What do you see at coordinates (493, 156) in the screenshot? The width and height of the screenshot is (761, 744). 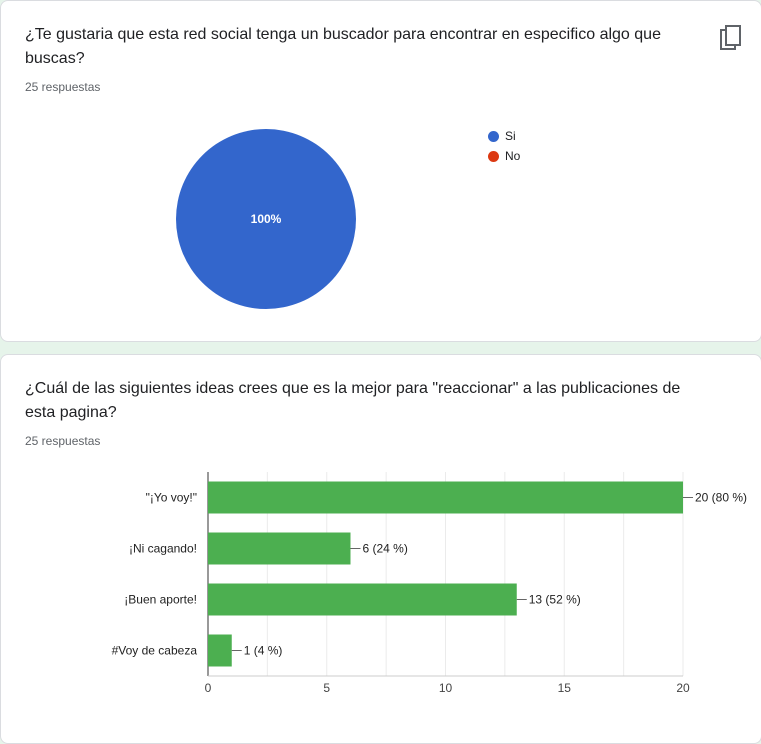 I see `legend-dot-no` at bounding box center [493, 156].